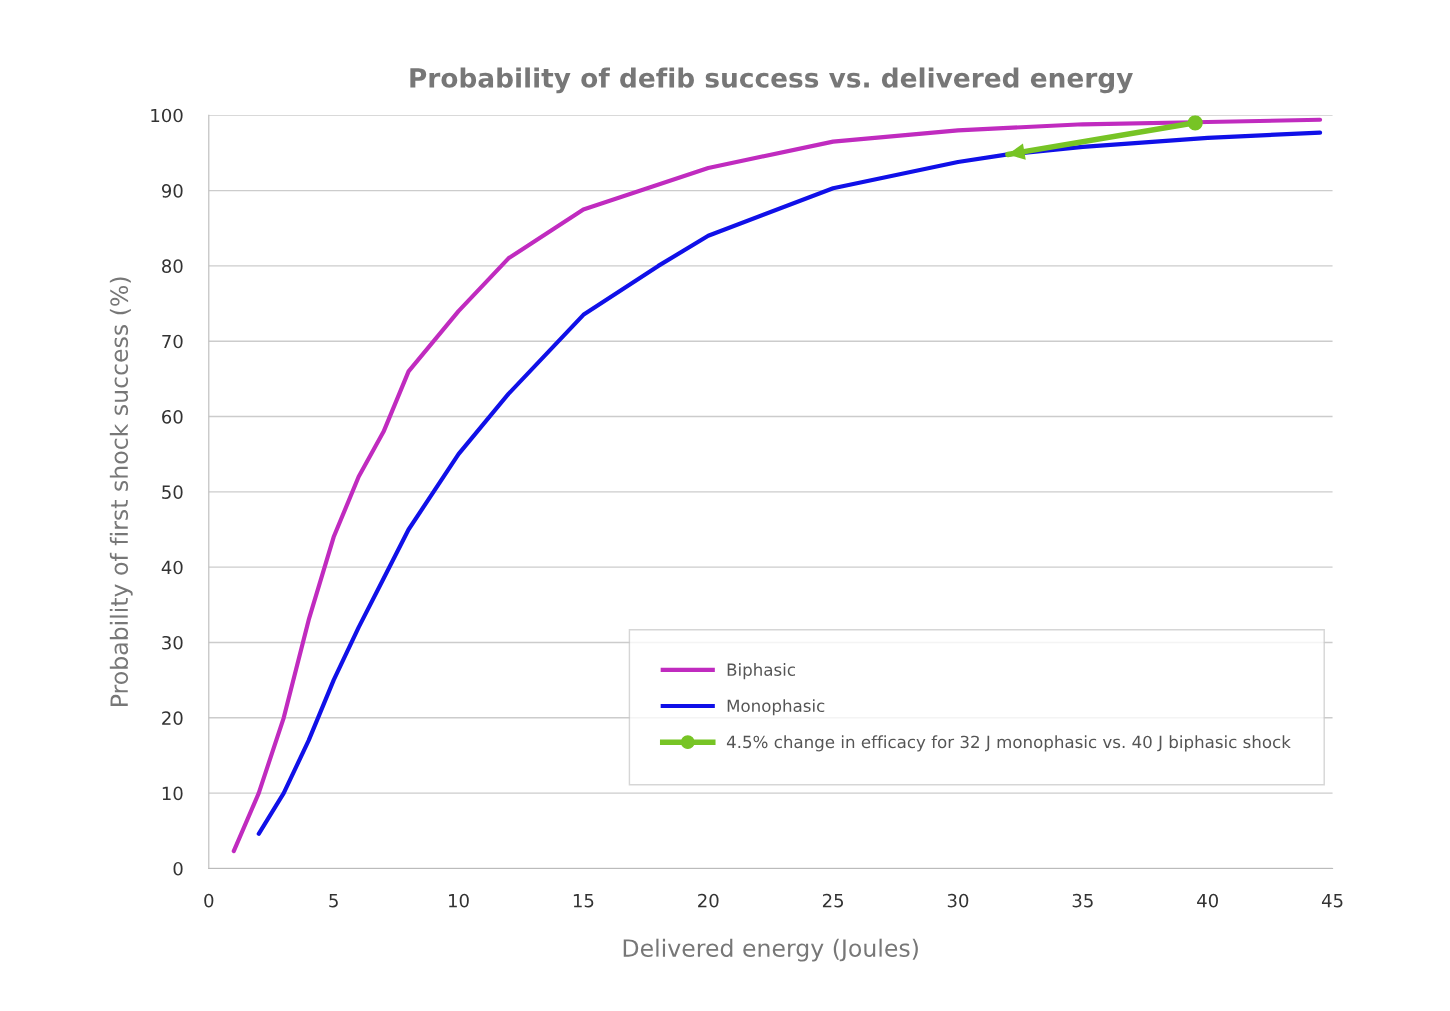 Image resolution: width=1450 pixels, height=1011 pixels. I want to click on x-axis-title: Delivered energy (Joules), so click(770, 950).